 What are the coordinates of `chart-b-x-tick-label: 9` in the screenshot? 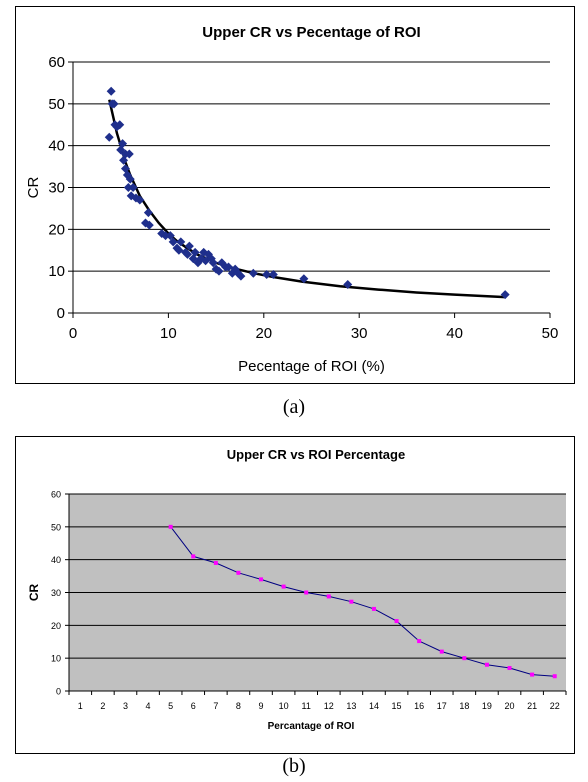 It's located at (261, 706).